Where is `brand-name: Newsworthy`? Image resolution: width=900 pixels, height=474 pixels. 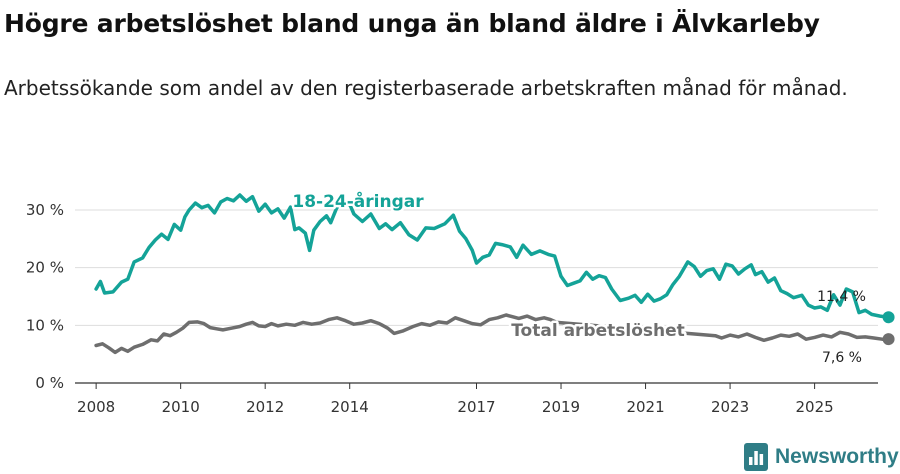 brand-name: Newsworthy is located at coordinates (837, 456).